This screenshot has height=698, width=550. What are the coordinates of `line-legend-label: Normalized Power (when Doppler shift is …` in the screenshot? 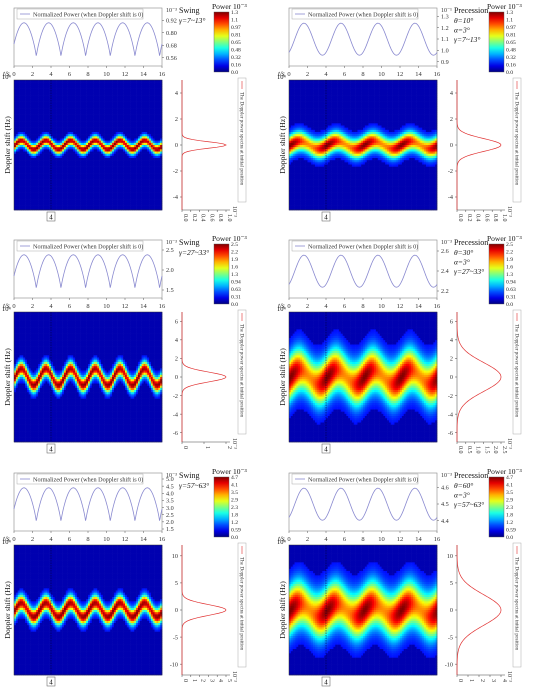 It's located at (88, 15).